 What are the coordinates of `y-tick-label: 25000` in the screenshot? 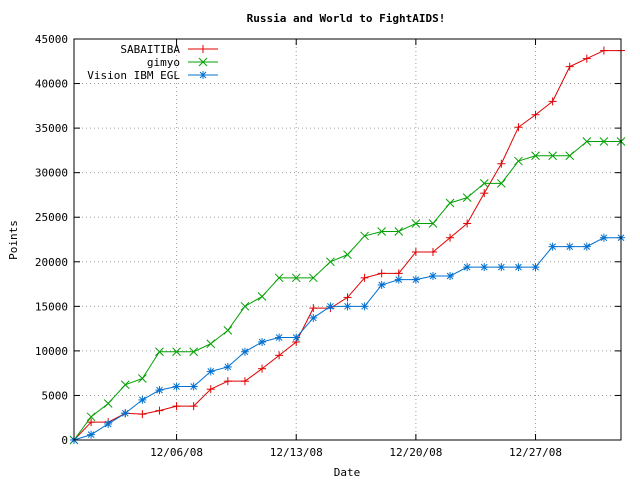 It's located at (51, 217).